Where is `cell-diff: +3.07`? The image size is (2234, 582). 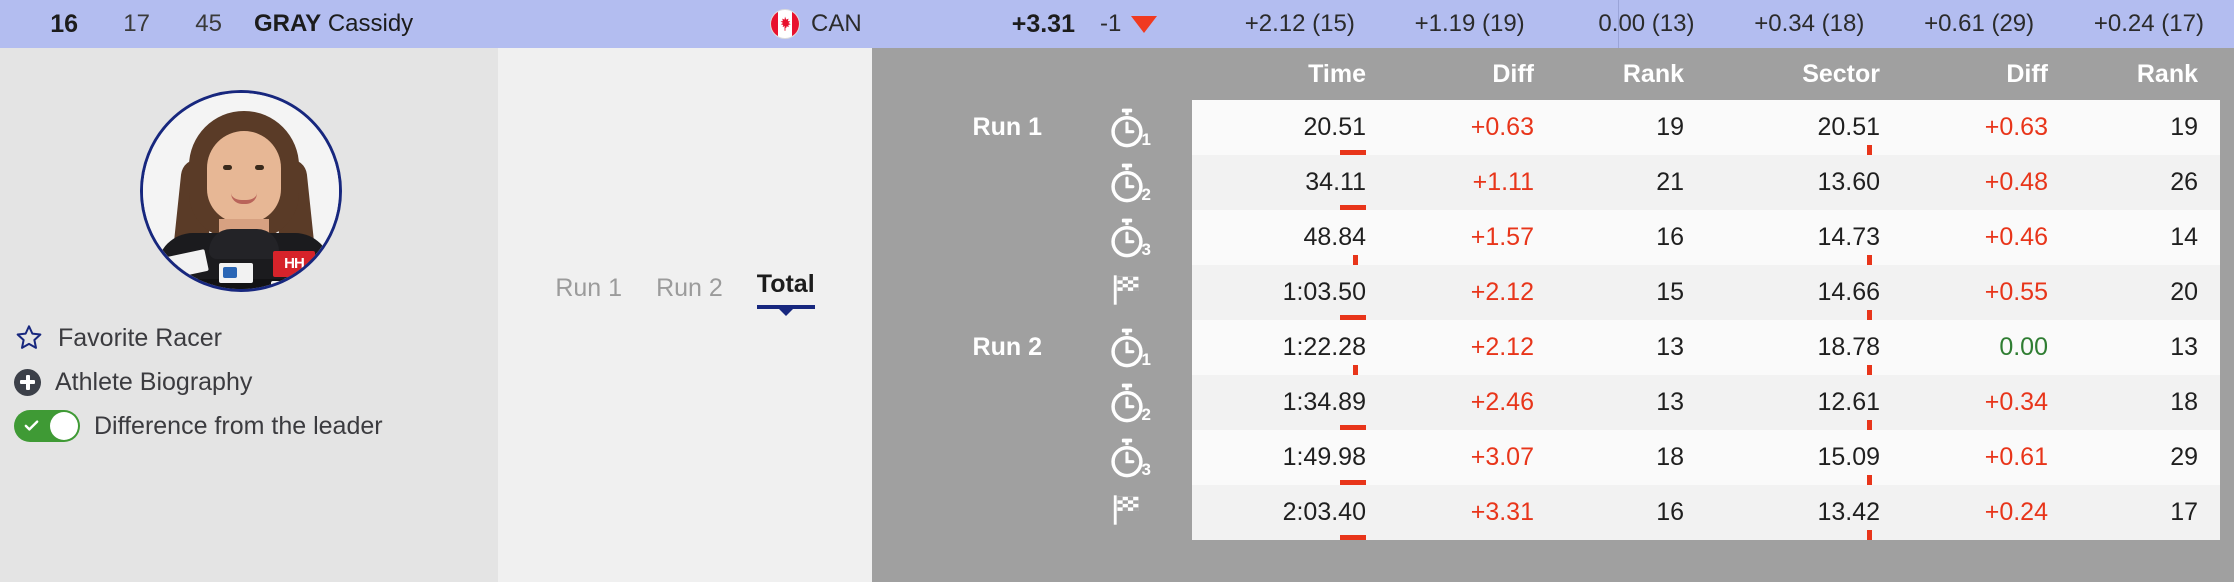 cell-diff: +3.07 is located at coordinates (1472, 457).